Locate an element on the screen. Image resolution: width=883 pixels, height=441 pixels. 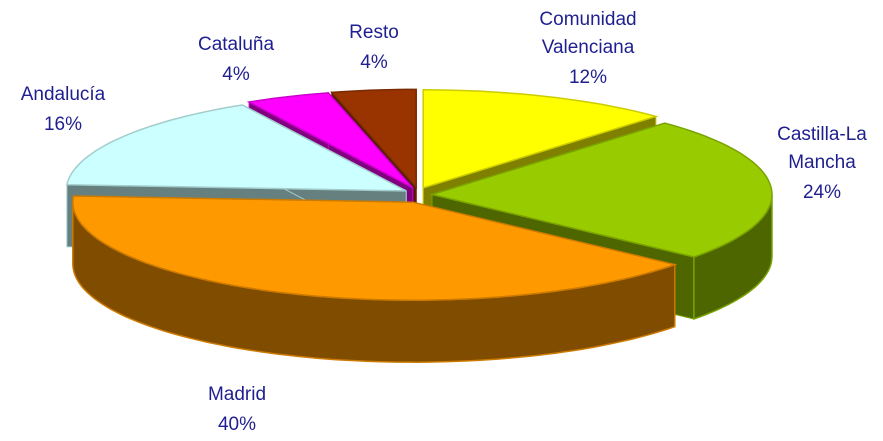
value-label: 12% is located at coordinates (588, 77).